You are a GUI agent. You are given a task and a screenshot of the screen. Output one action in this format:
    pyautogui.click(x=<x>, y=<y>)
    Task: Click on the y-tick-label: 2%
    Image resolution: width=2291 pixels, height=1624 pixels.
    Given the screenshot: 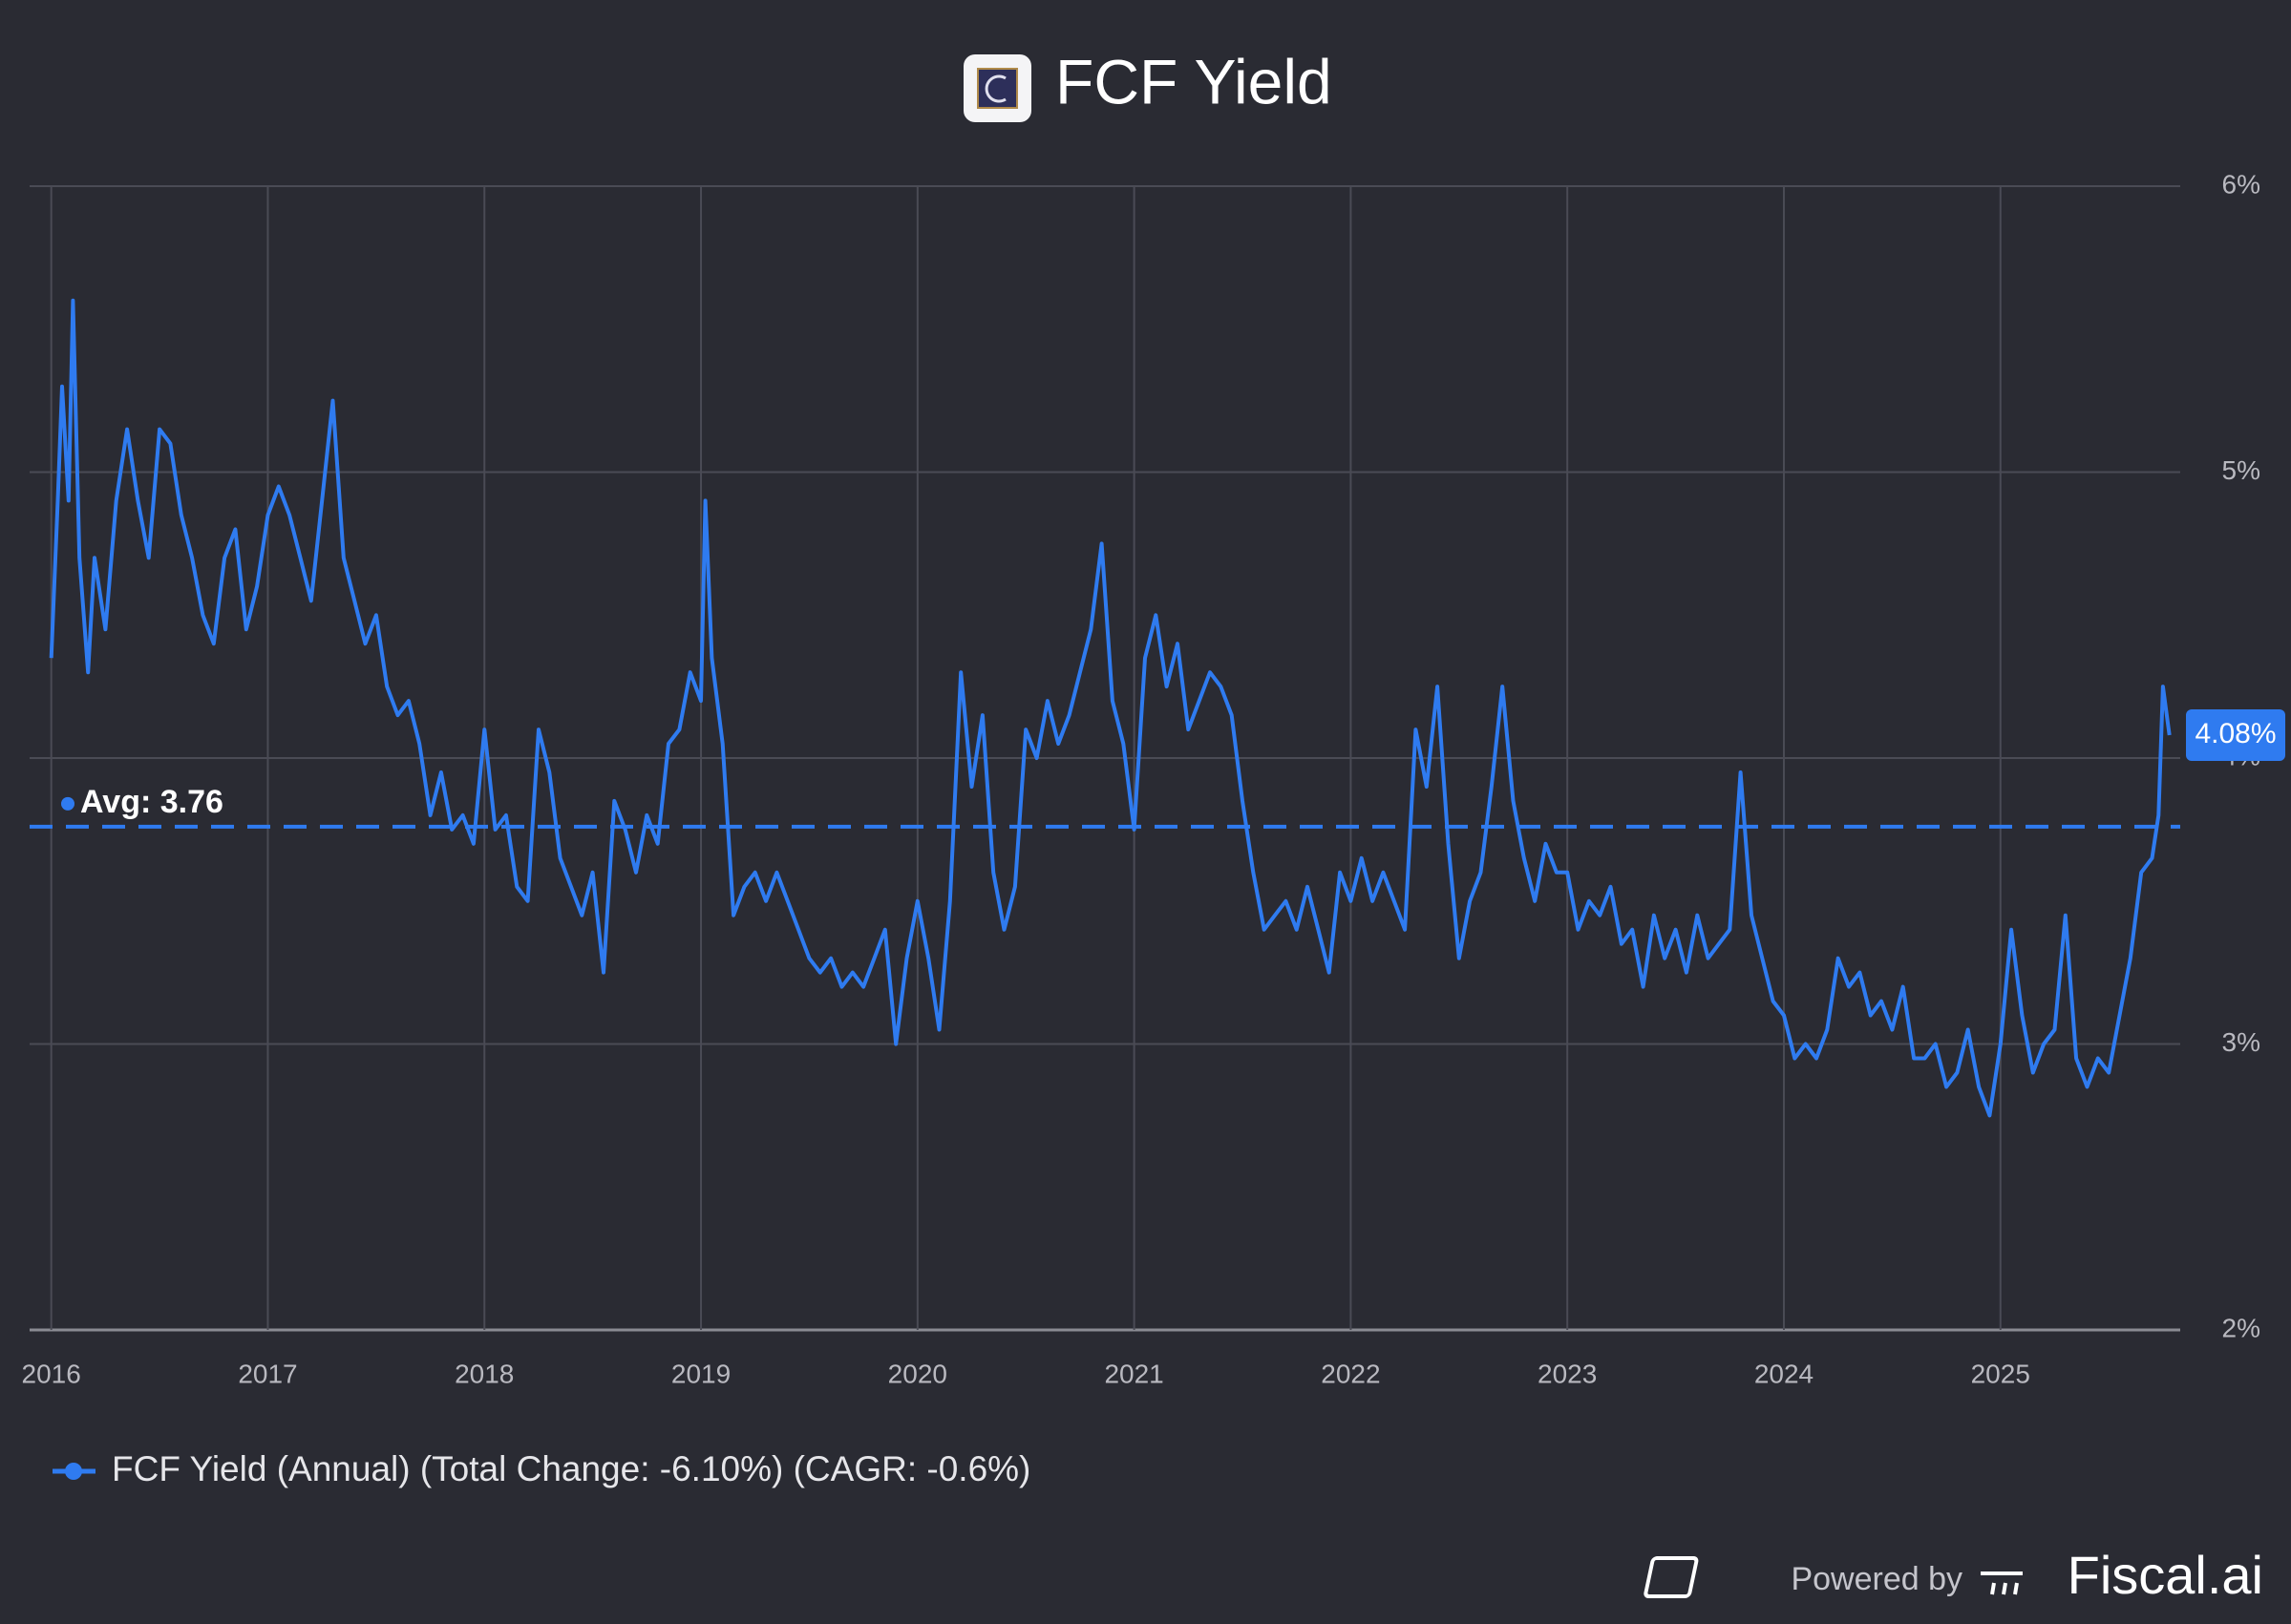 What is the action you would take?
    pyautogui.click(x=2241, y=1327)
    